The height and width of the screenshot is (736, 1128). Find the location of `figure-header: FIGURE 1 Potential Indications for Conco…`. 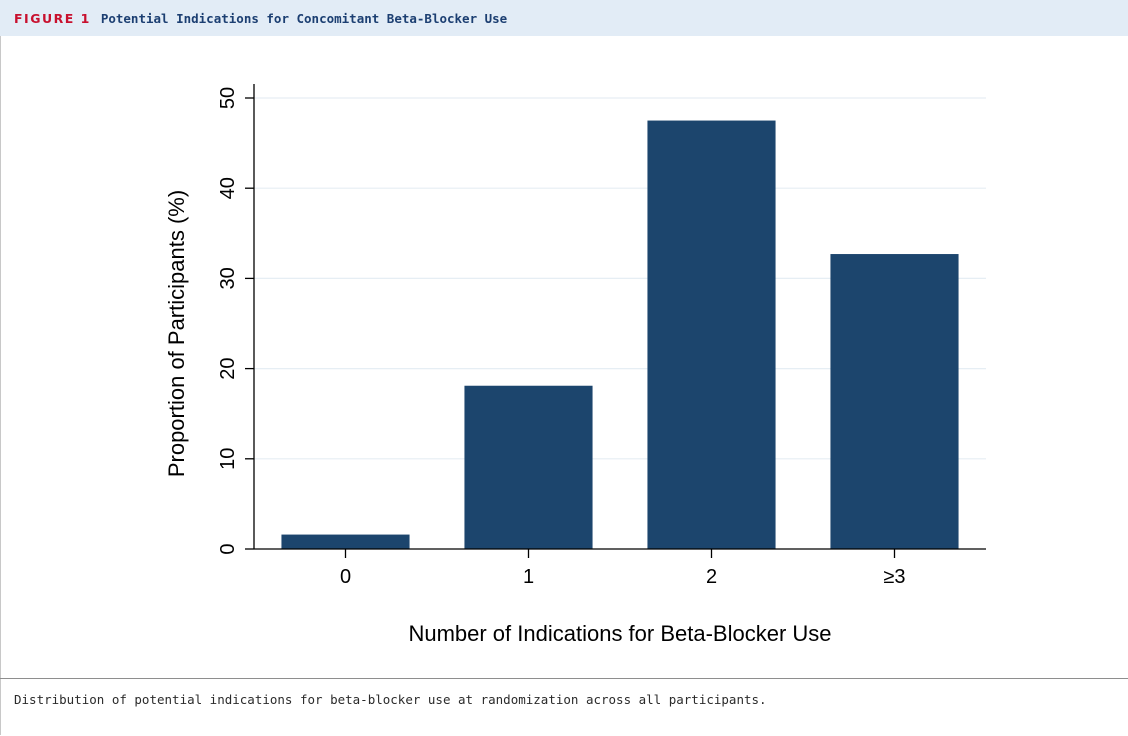

figure-header: FIGURE 1 Potential Indications for Conco… is located at coordinates (564, 18).